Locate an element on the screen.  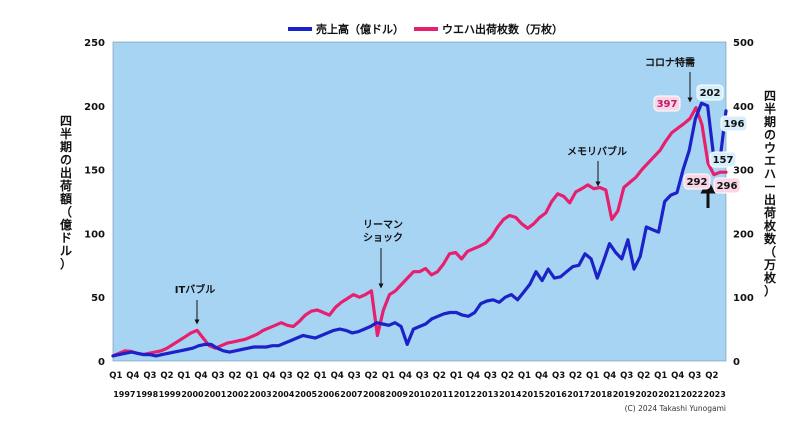
x-year-label: 2003 is located at coordinates (260, 394).